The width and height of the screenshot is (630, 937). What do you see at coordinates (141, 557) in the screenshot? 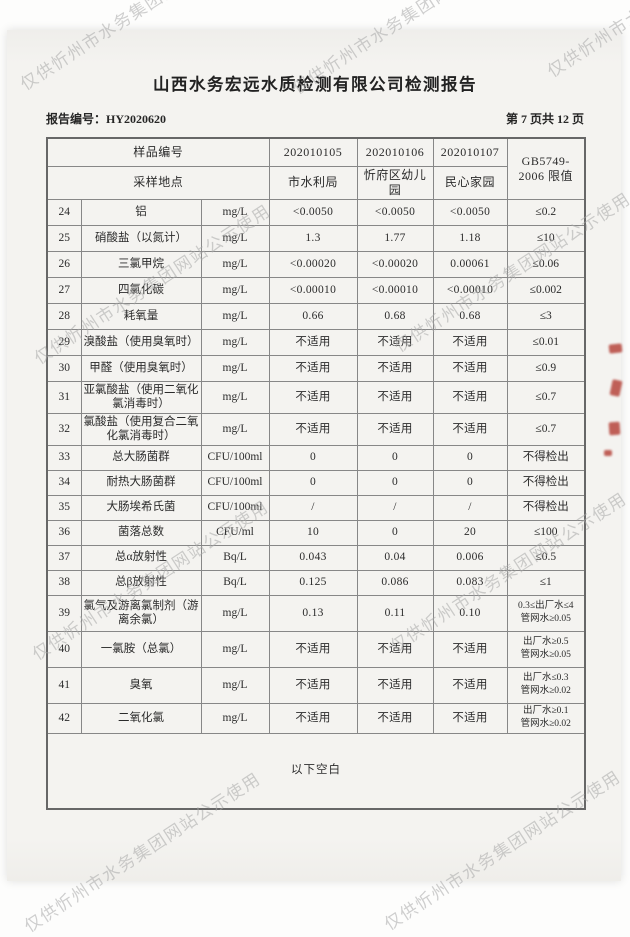
I see `parameter-name: 总α放射性` at bounding box center [141, 557].